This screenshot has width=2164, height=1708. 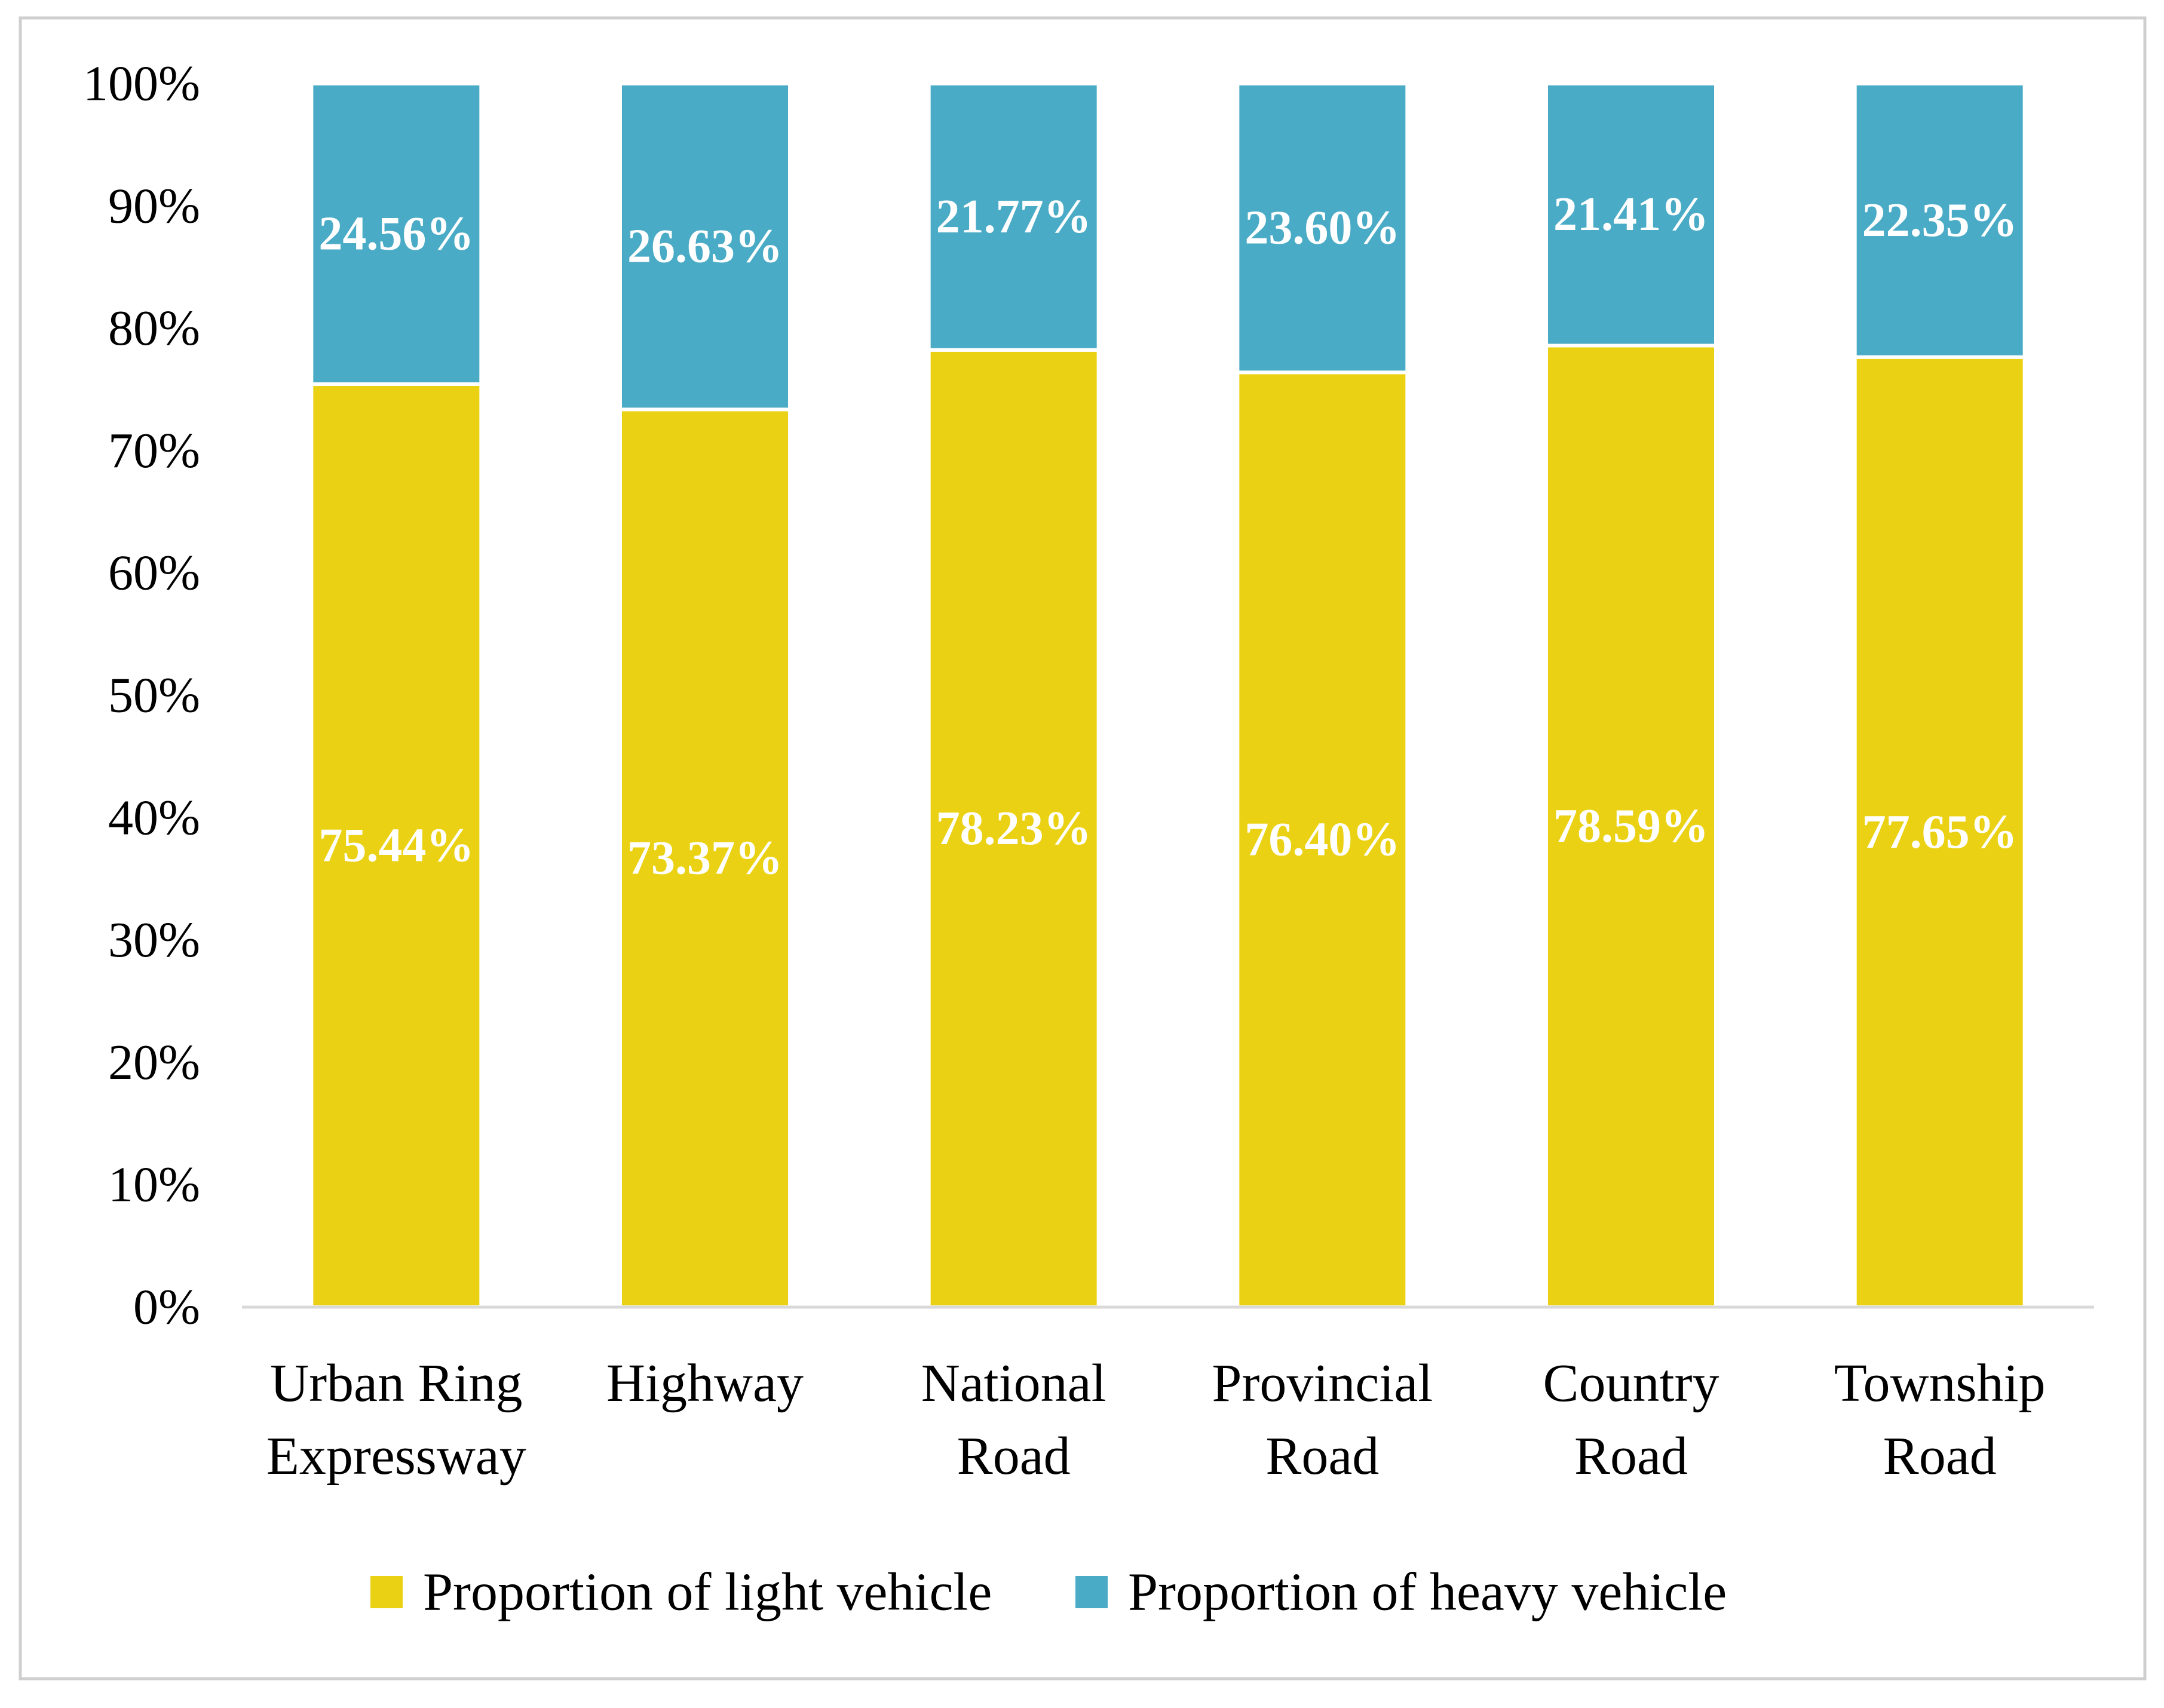 What do you see at coordinates (154, 328) in the screenshot?
I see `y-tick-label: 80%` at bounding box center [154, 328].